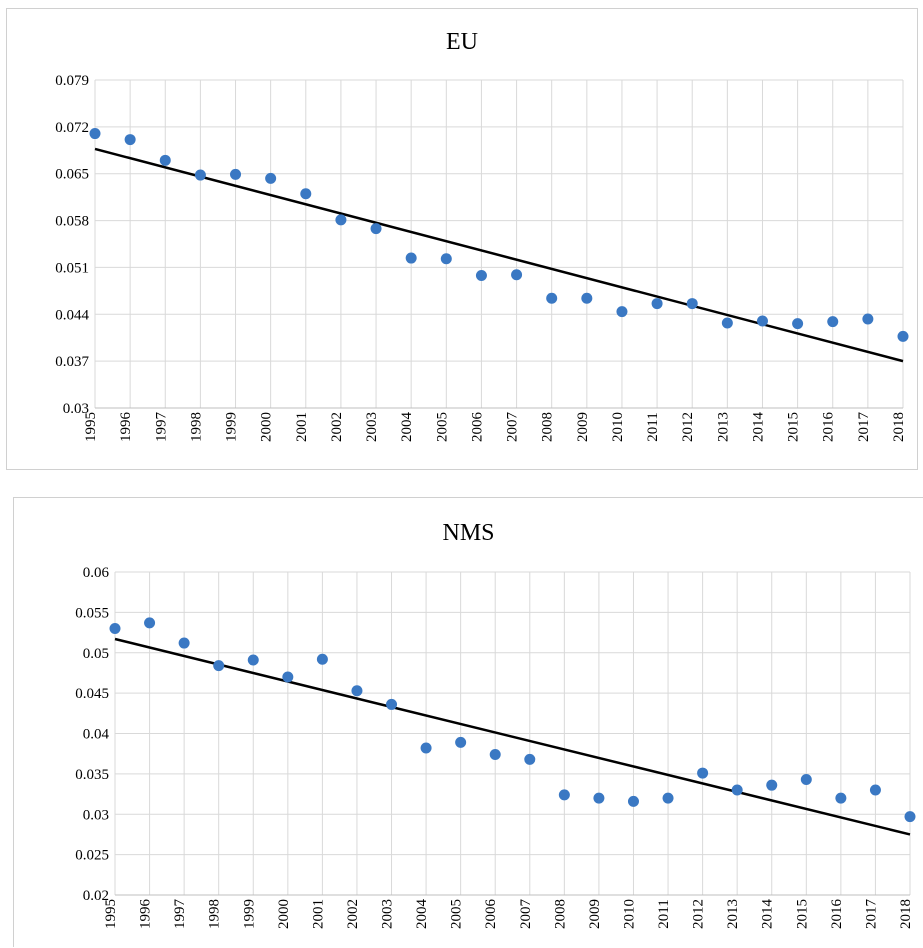 The image size is (923, 948). What do you see at coordinates (92, 694) in the screenshot?
I see `y-tick-label: 0.045` at bounding box center [92, 694].